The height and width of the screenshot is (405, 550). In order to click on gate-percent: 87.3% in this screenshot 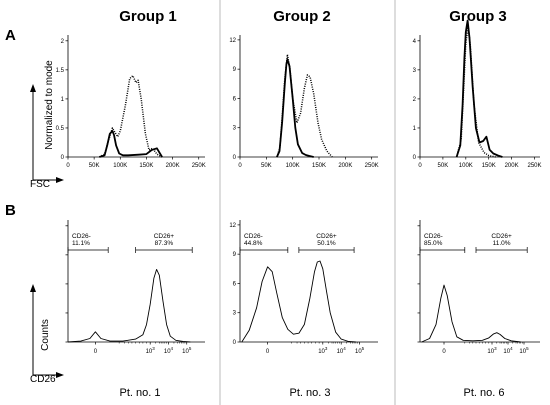, I will do `click(164, 243)`.